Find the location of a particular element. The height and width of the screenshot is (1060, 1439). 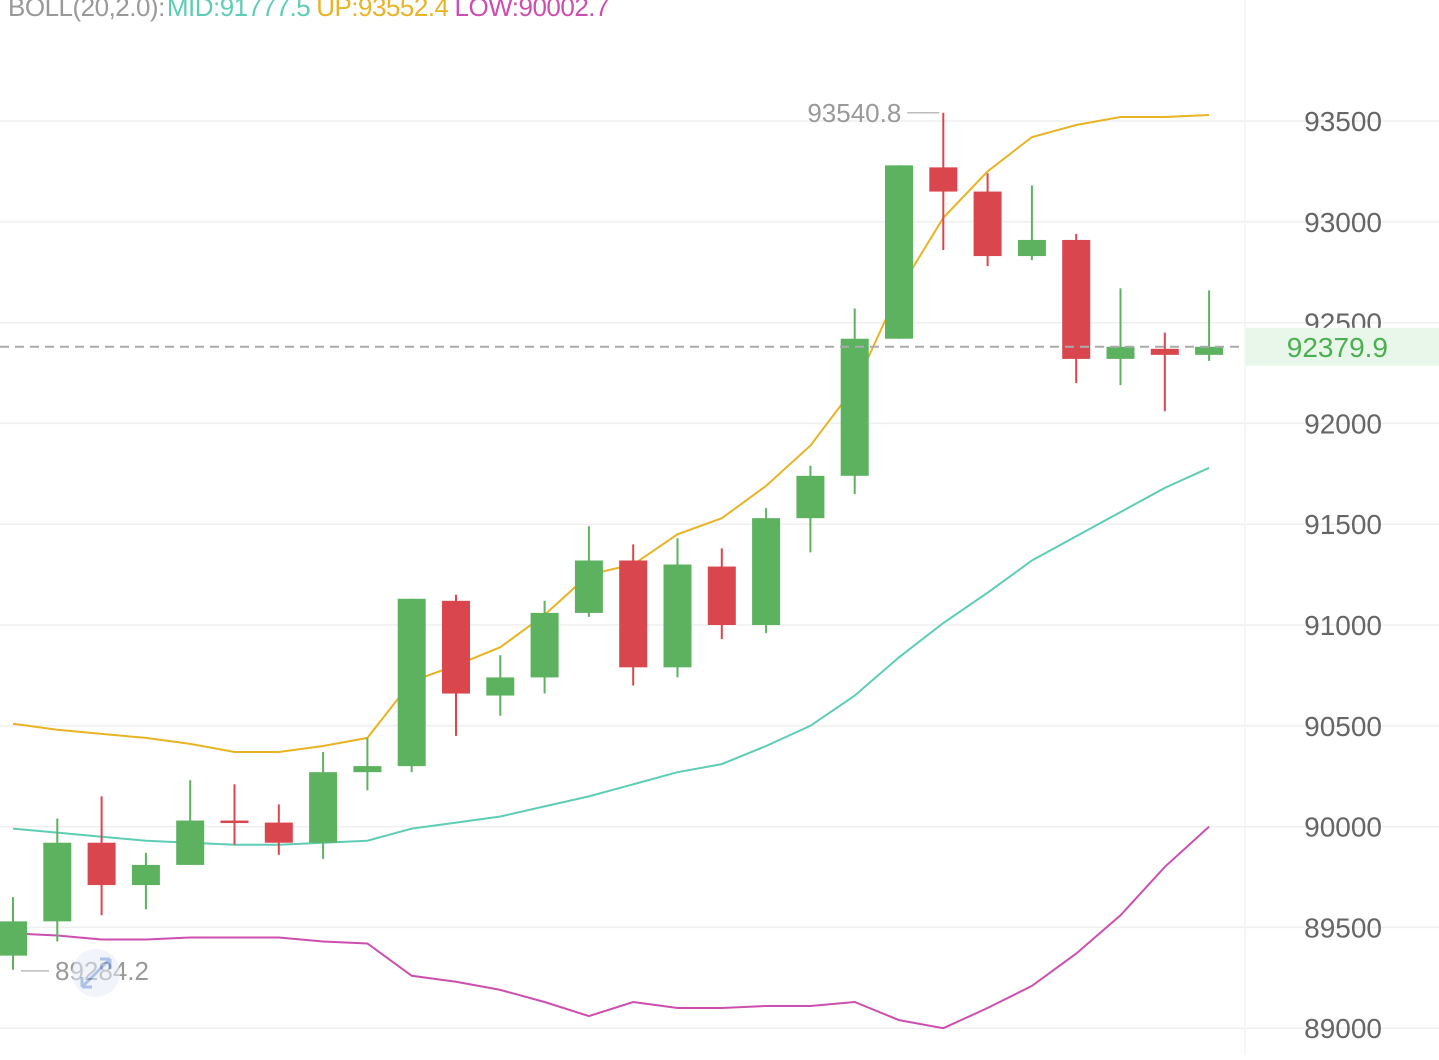

y-tick-label: 93500 is located at coordinates (1343, 121).